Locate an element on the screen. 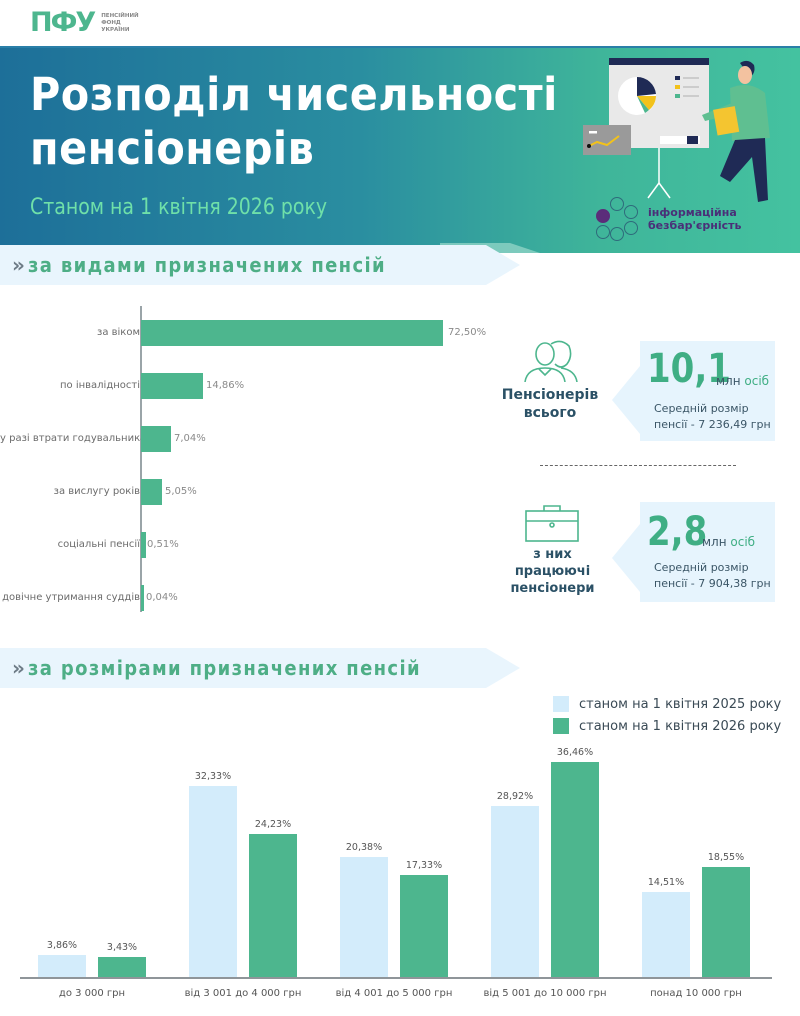 The width and height of the screenshot is (800, 1016). section-header-types: » за видами призначених пенсій is located at coordinates (260, 265).